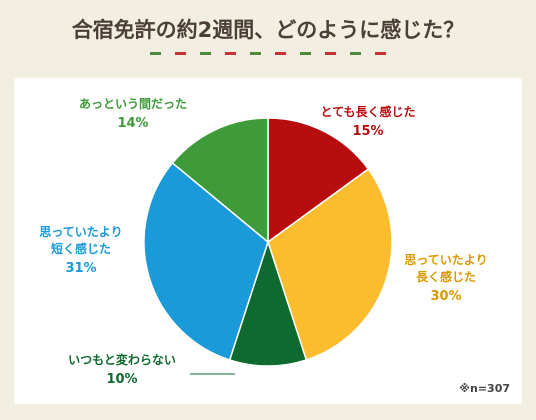 The image size is (536, 420). What do you see at coordinates (81, 248) in the screenshot?
I see `slice-label-3: 短く感じた` at bounding box center [81, 248].